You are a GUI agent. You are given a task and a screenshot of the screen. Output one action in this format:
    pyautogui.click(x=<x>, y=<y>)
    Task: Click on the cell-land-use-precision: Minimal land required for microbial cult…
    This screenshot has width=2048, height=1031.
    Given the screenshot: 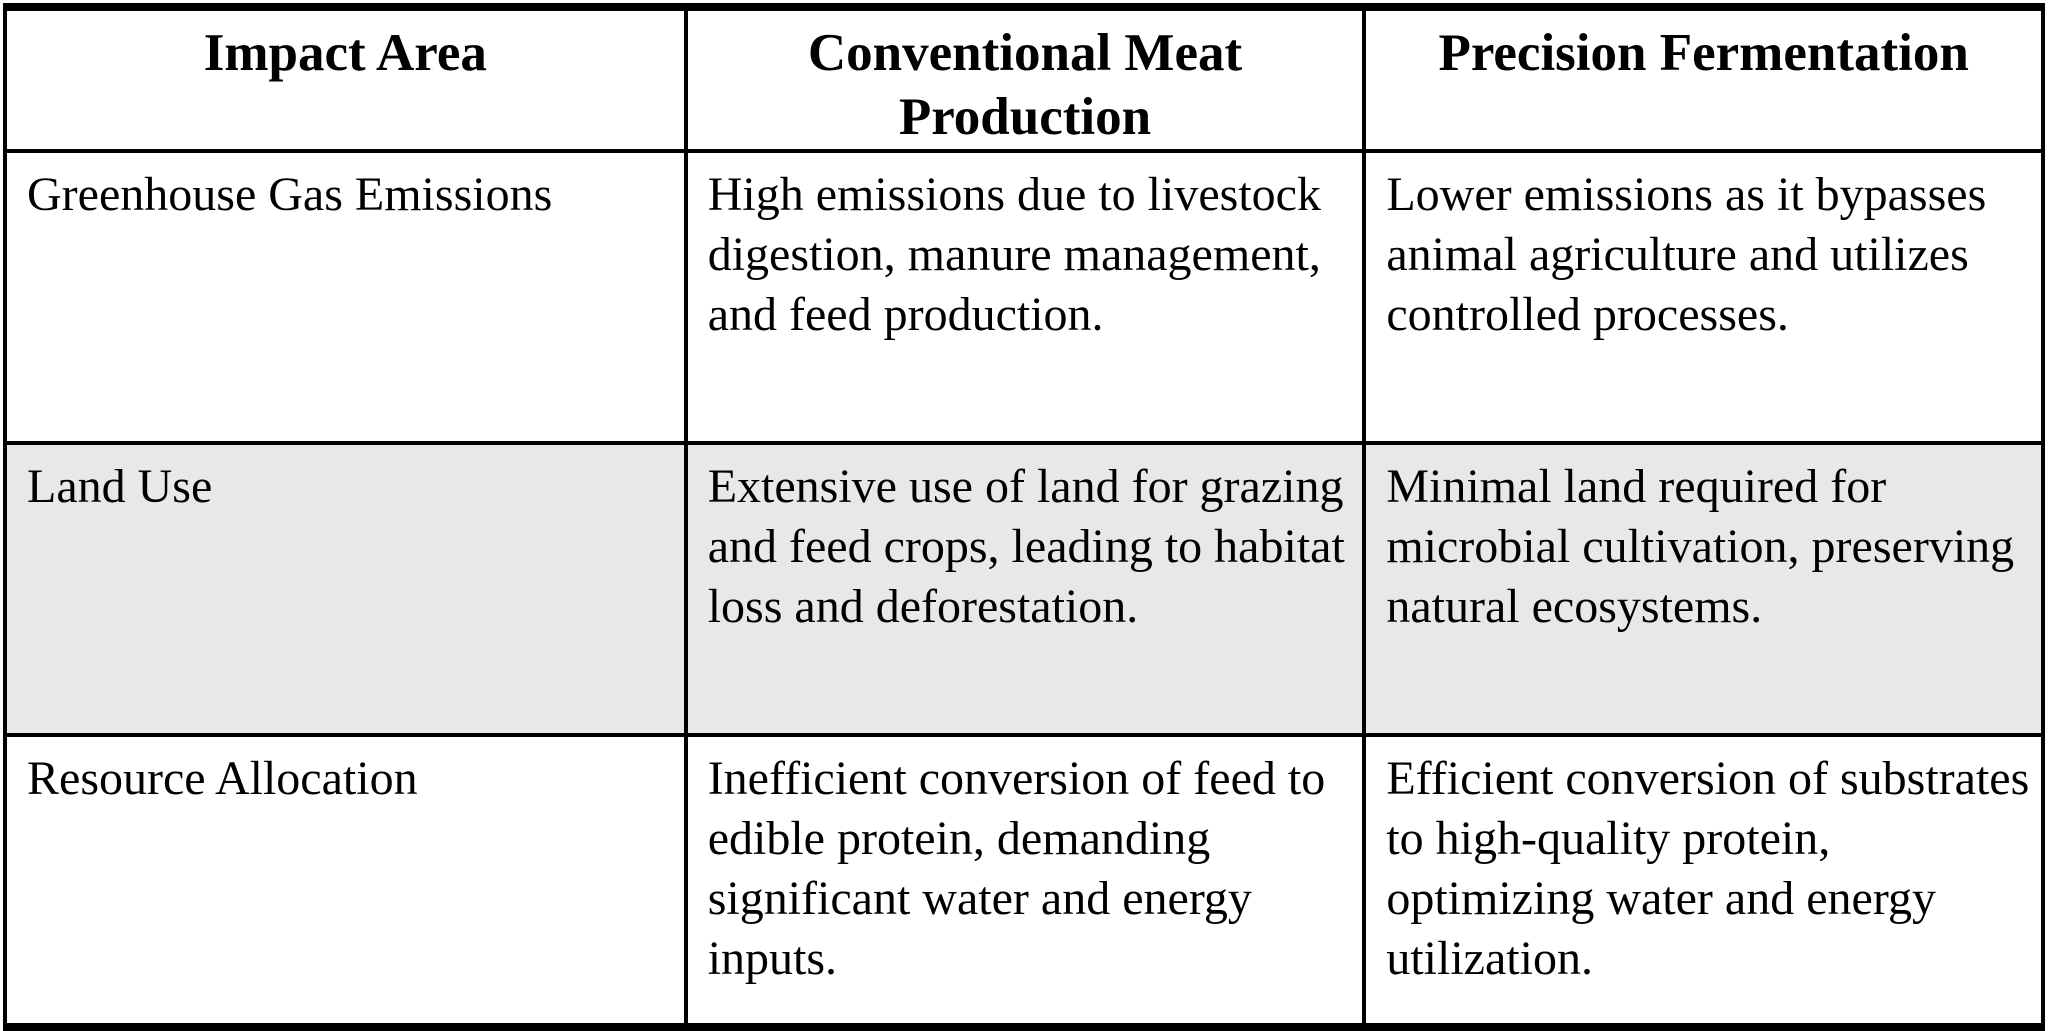 What is the action you would take?
    pyautogui.click(x=1703, y=589)
    